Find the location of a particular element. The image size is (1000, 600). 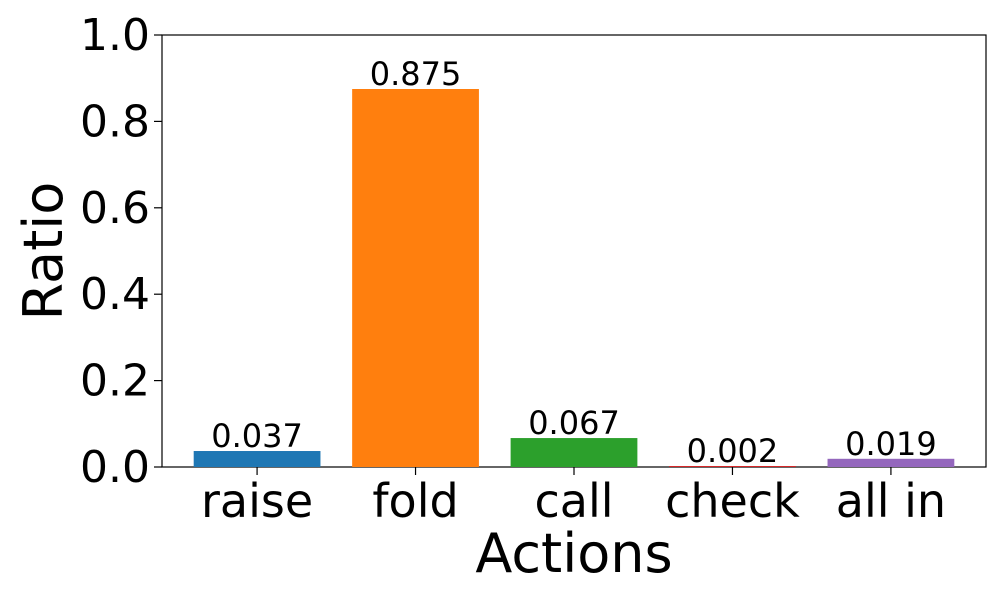

bar-fold is located at coordinates (415, 278).